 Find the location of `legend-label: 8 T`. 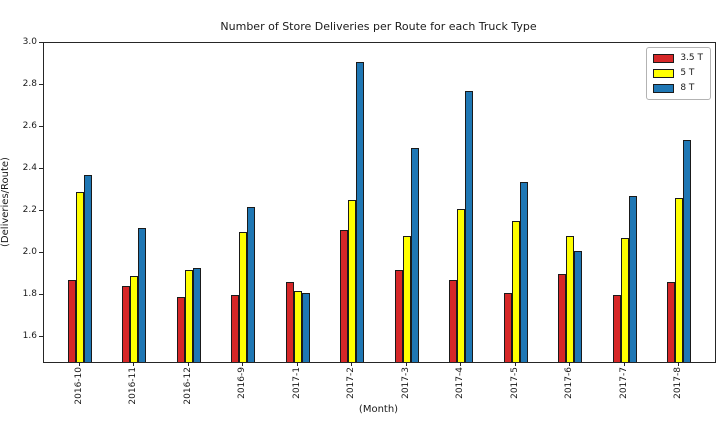

legend-label: 8 T is located at coordinates (687, 88).